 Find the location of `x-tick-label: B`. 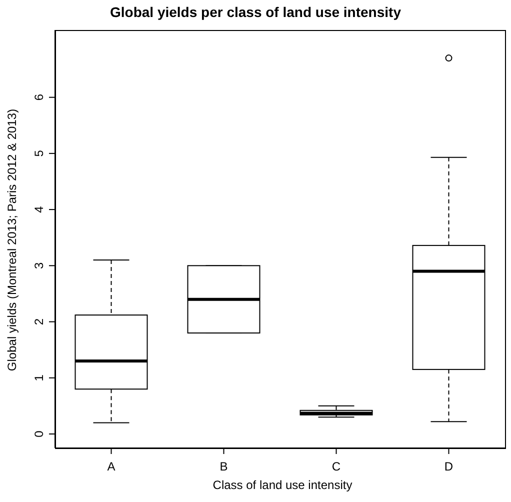

x-tick-label: B is located at coordinates (224, 467).